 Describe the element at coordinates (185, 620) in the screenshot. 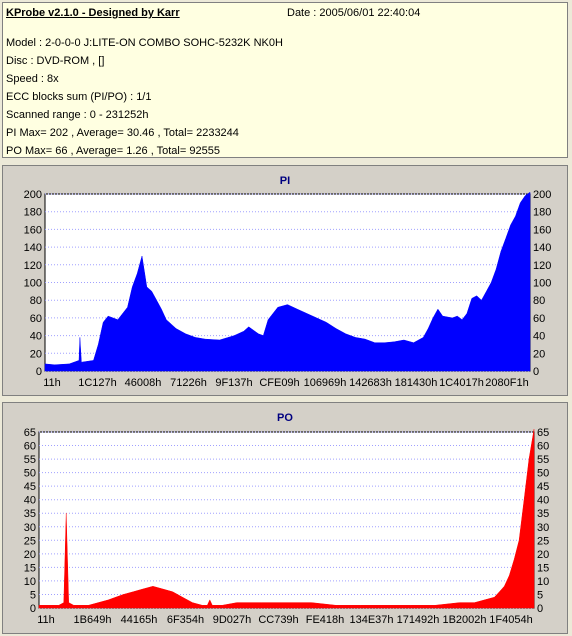

I see `po-x-tick: 6F354h` at that location.